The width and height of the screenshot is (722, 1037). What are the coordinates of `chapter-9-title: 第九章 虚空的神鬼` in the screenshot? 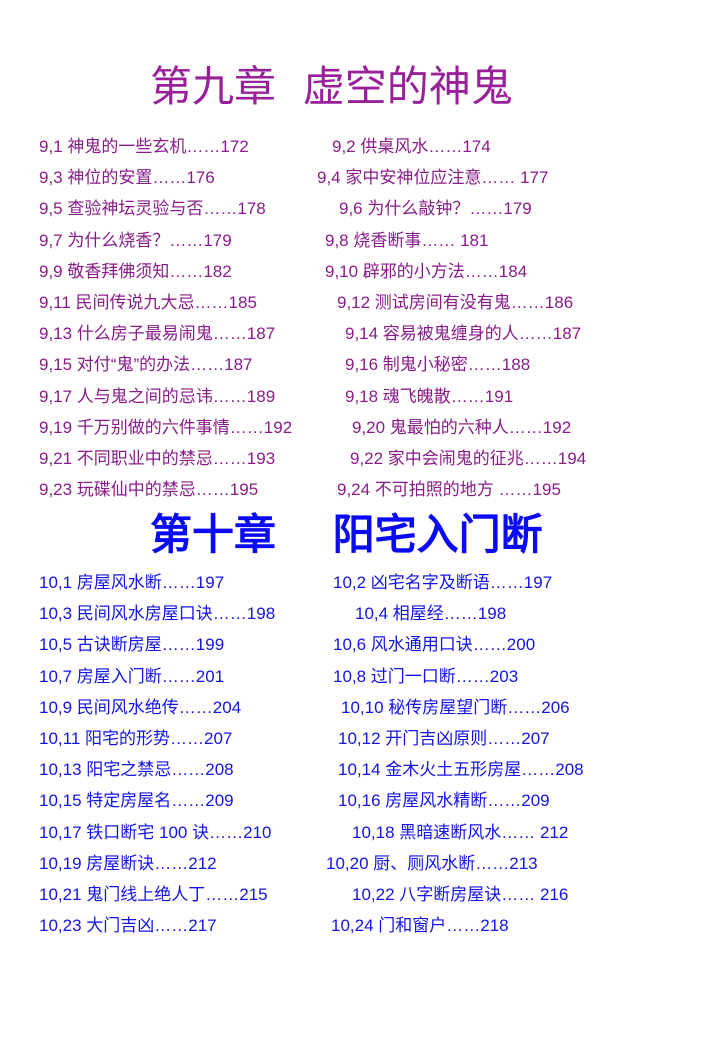 It's located at (331, 86).